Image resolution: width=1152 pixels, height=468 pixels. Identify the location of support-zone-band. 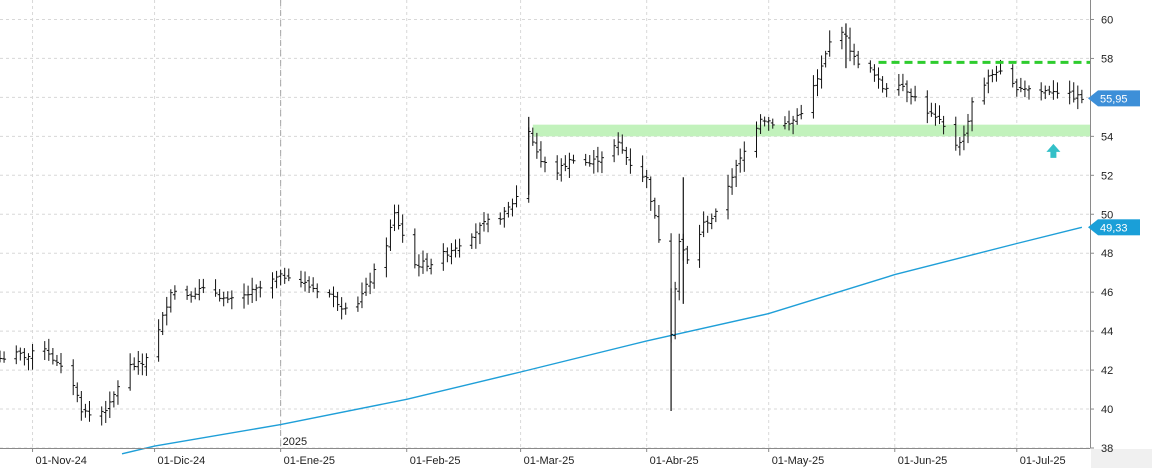
(811, 130).